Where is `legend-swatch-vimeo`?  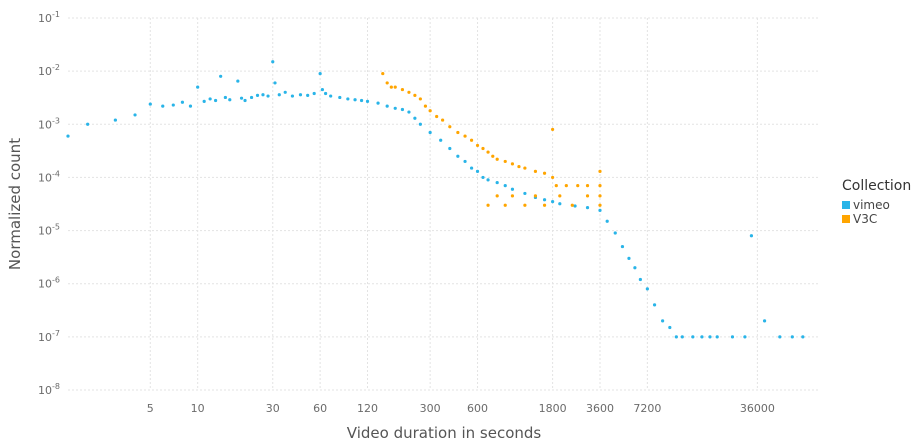 legend-swatch-vimeo is located at coordinates (846, 205).